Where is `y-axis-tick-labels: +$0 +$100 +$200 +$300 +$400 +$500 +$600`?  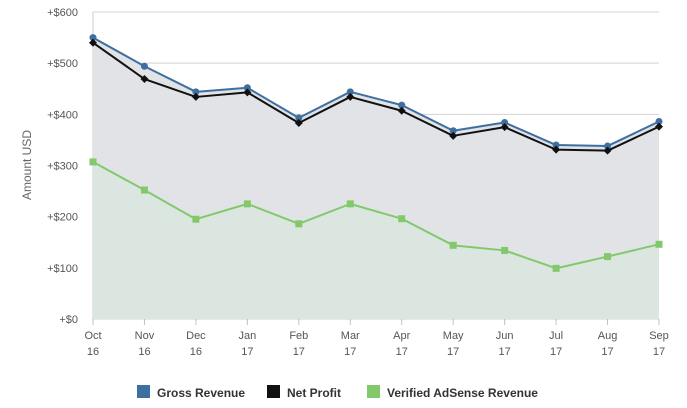 y-axis-tick-labels: +$0 +$100 +$200 +$300 +$400 +$500 +$600 is located at coordinates (62, 166).